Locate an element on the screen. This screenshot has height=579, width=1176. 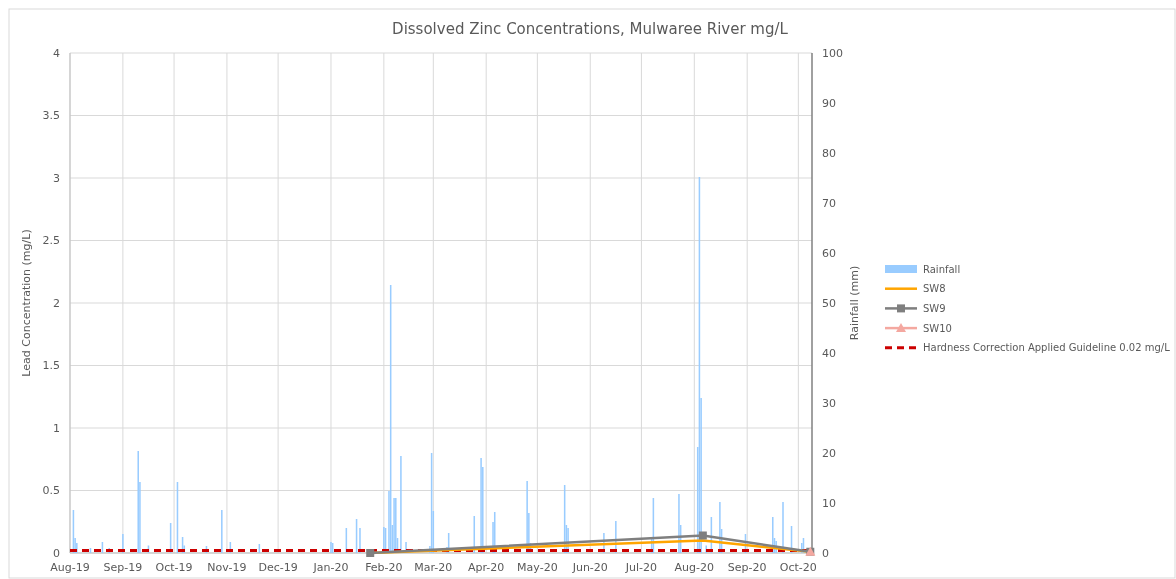
x-tick-label: Sep-19 is located at coordinates (123, 567).